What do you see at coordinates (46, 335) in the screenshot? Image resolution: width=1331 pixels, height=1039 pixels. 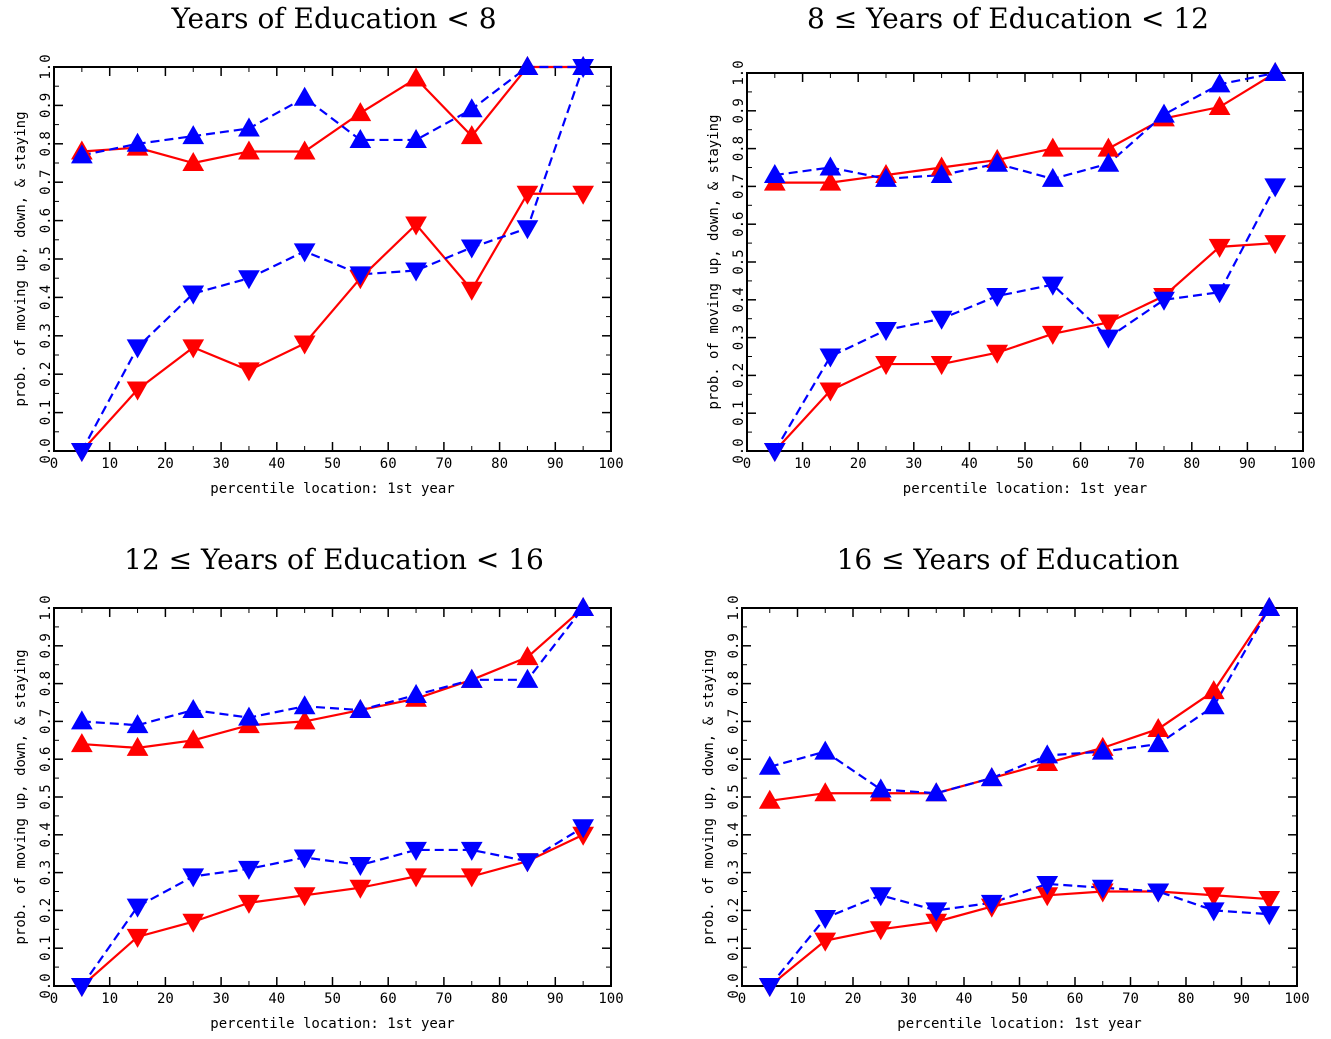 I see `y-tick-label: 0.3` at bounding box center [46, 335].